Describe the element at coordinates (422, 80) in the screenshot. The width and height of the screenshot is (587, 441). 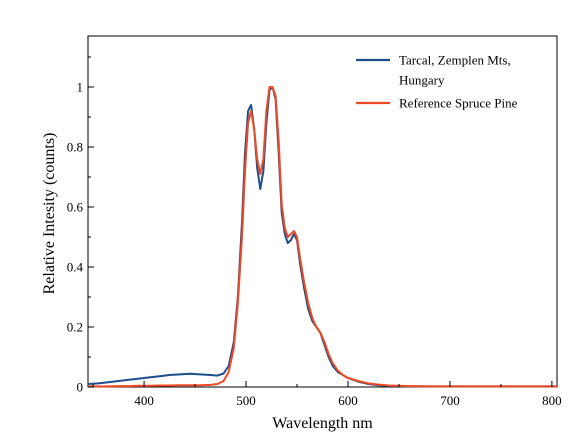
I see `legend-label-1-line-2: Hungary` at that location.